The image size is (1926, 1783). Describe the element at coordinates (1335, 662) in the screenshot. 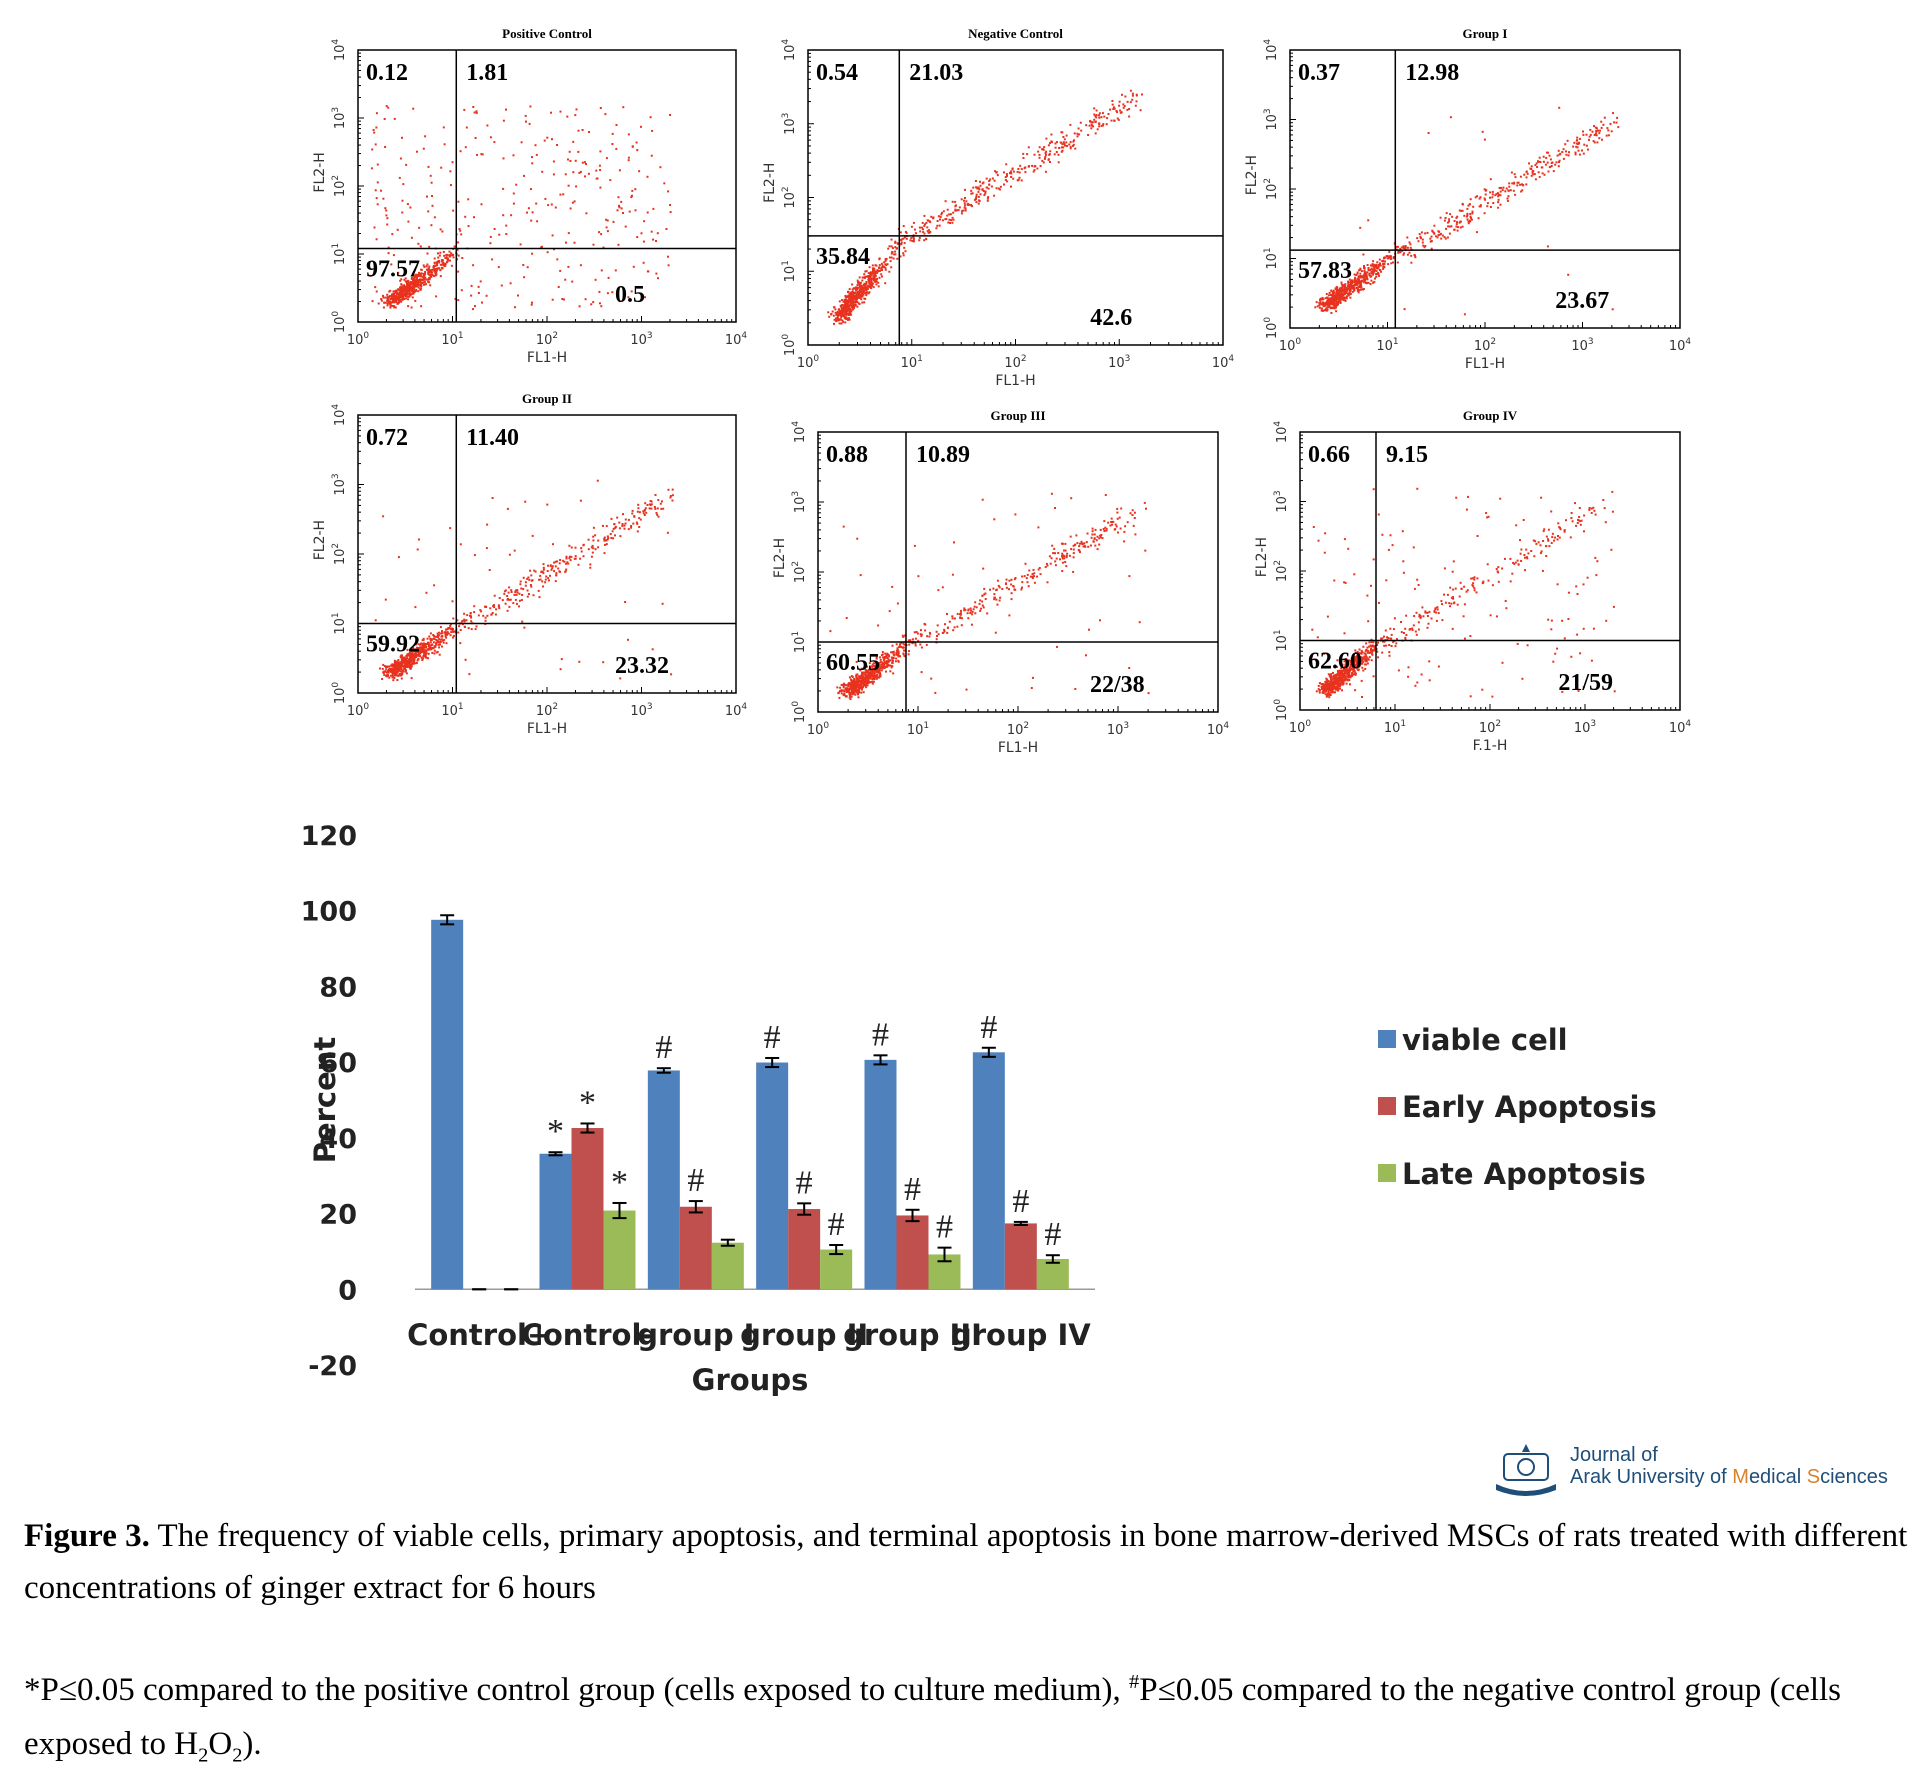

I see `quadrant-value-lower-left: 62.60` at that location.